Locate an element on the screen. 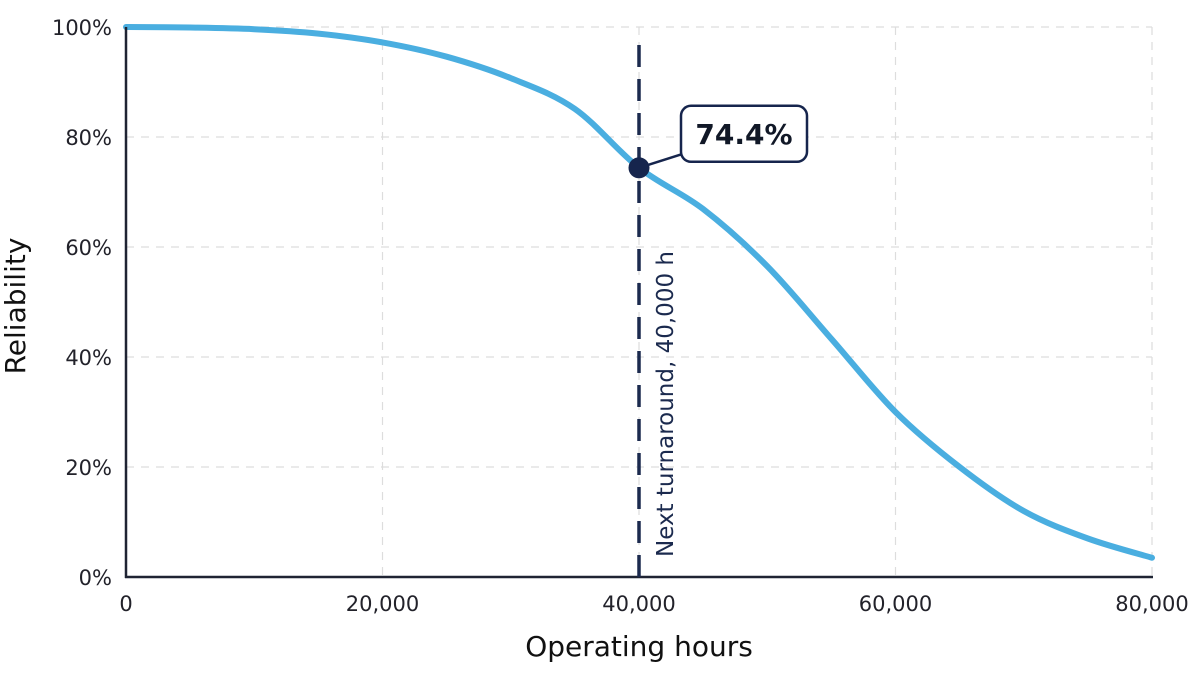 This screenshot has height=675, width=1200. y-tick-label: 0% is located at coordinates (95, 578).